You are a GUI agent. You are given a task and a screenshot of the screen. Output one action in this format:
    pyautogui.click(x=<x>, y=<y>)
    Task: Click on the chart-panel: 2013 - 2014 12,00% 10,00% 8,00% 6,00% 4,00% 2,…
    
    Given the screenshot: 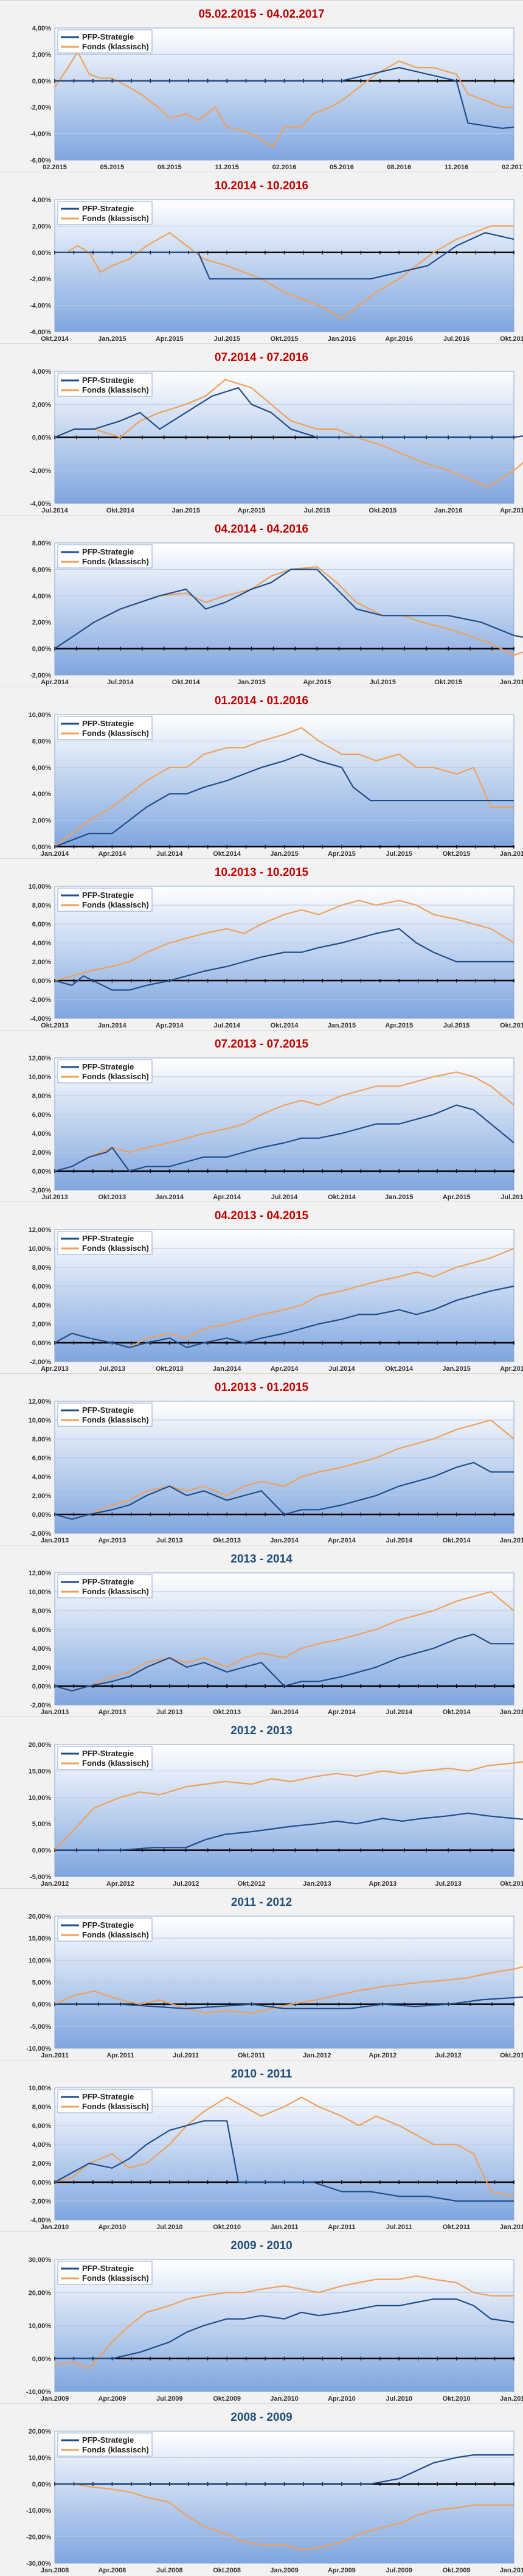 What is the action you would take?
    pyautogui.click(x=261, y=1631)
    